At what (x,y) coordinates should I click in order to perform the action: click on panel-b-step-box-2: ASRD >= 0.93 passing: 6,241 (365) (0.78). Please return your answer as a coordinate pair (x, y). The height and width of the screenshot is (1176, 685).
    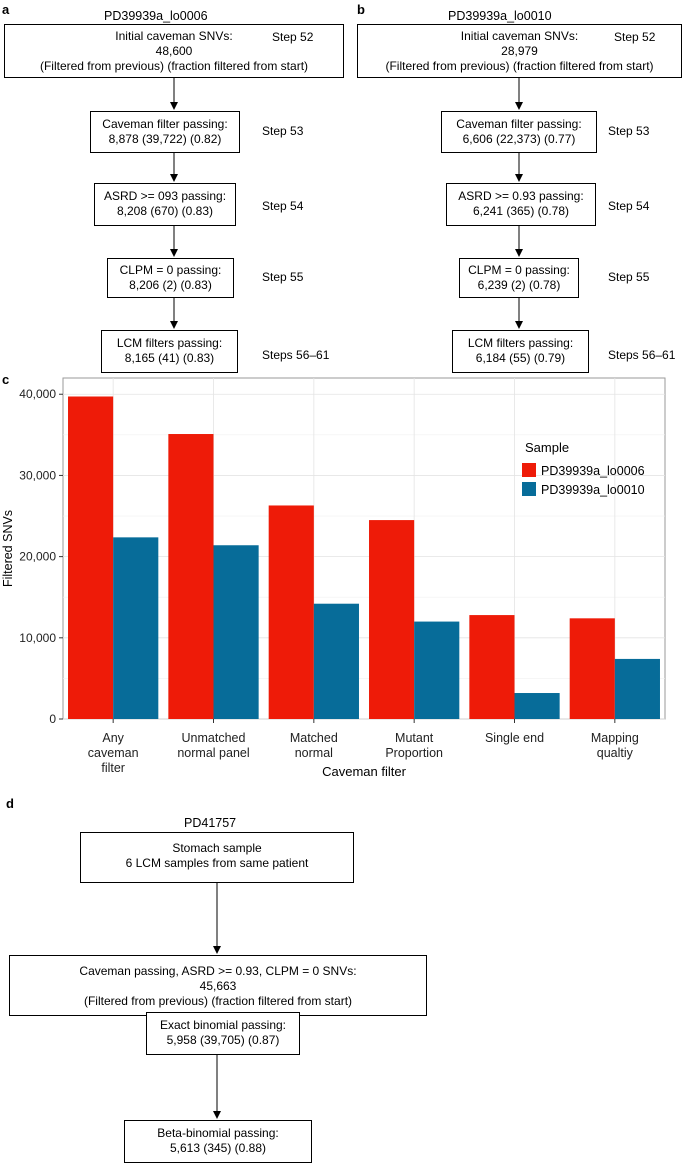
    Looking at the image, I should click on (521, 204).